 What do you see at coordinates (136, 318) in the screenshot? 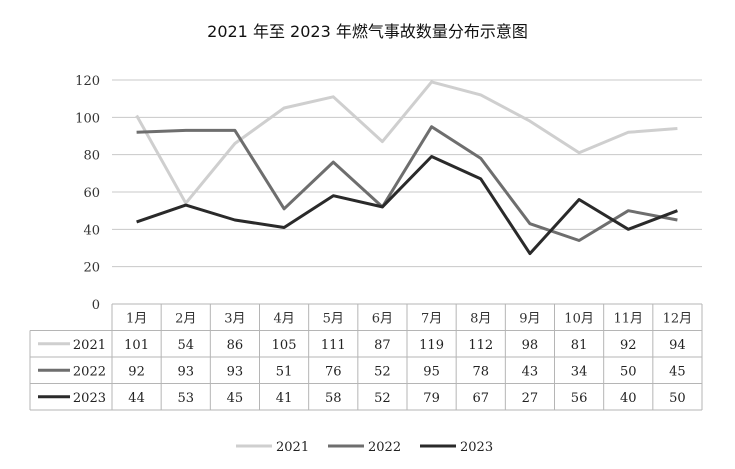
I see `x-tick-label: 1月` at bounding box center [136, 318].